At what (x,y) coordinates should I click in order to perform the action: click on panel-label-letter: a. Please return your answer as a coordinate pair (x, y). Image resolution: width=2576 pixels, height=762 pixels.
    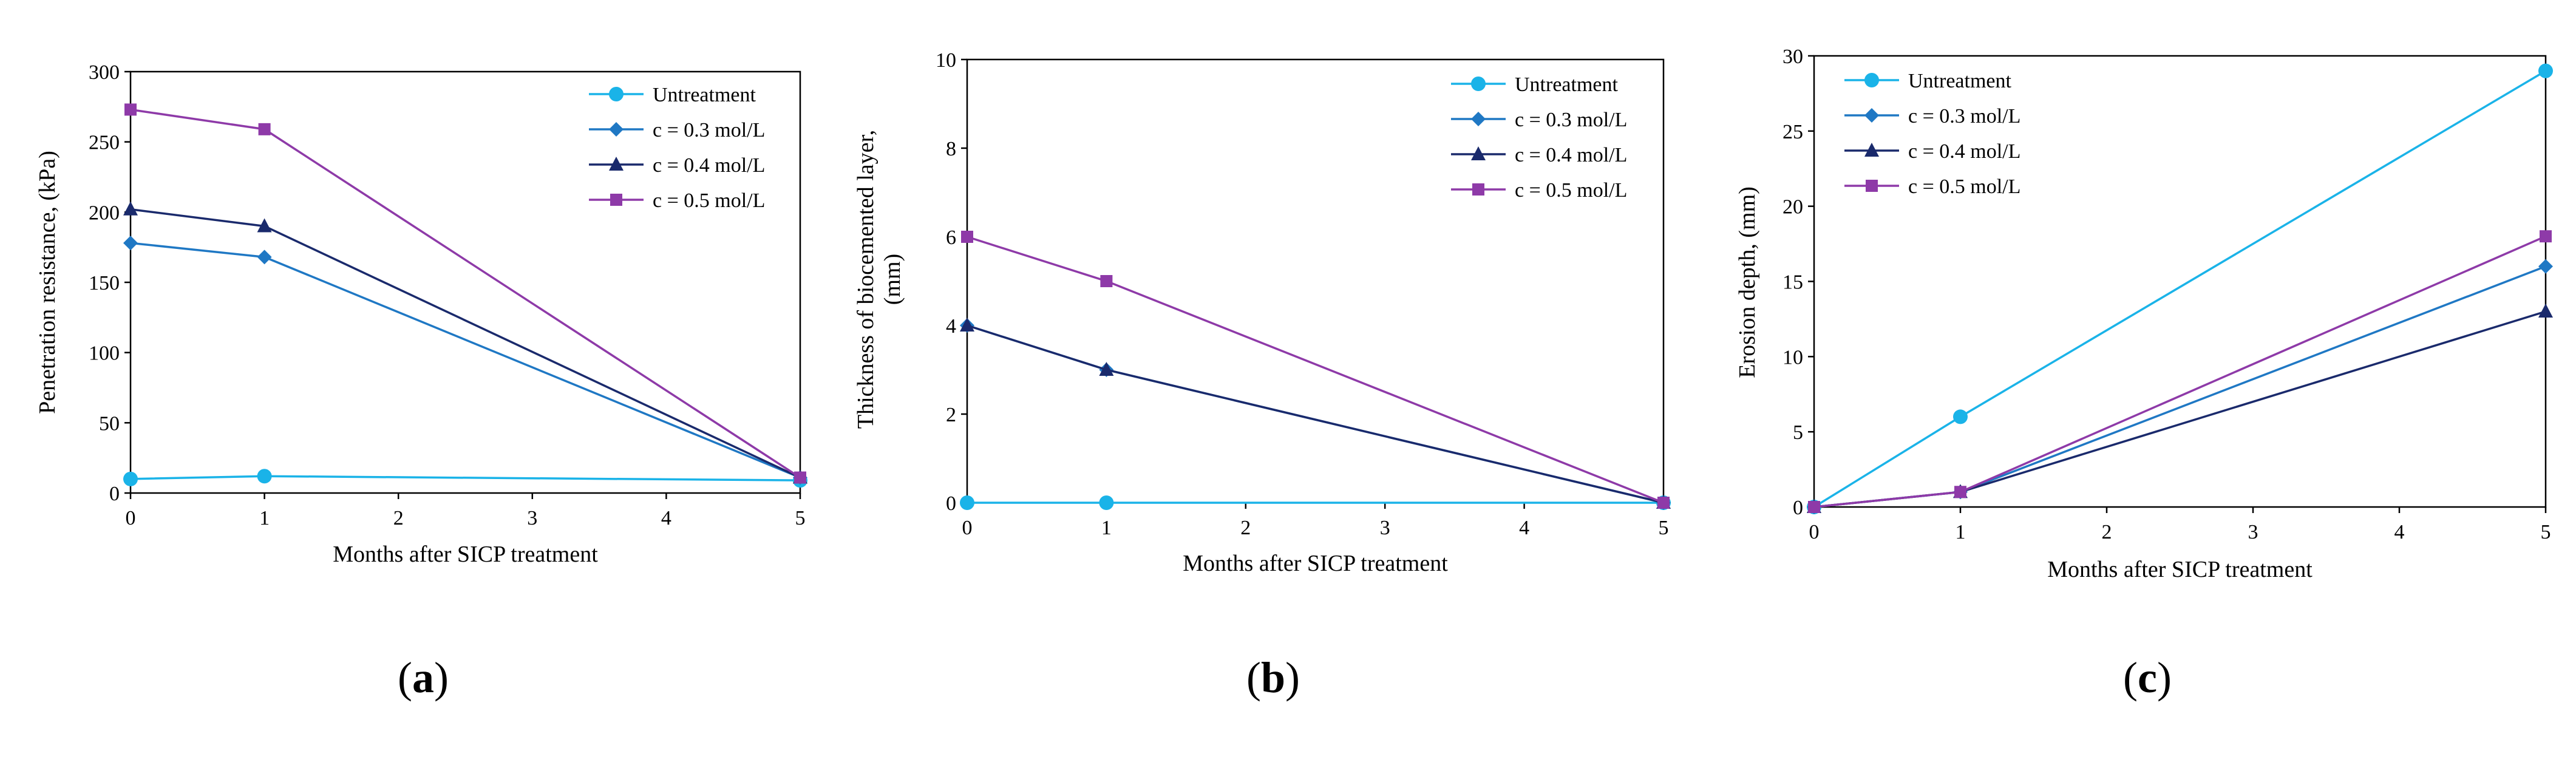
    Looking at the image, I should click on (423, 677).